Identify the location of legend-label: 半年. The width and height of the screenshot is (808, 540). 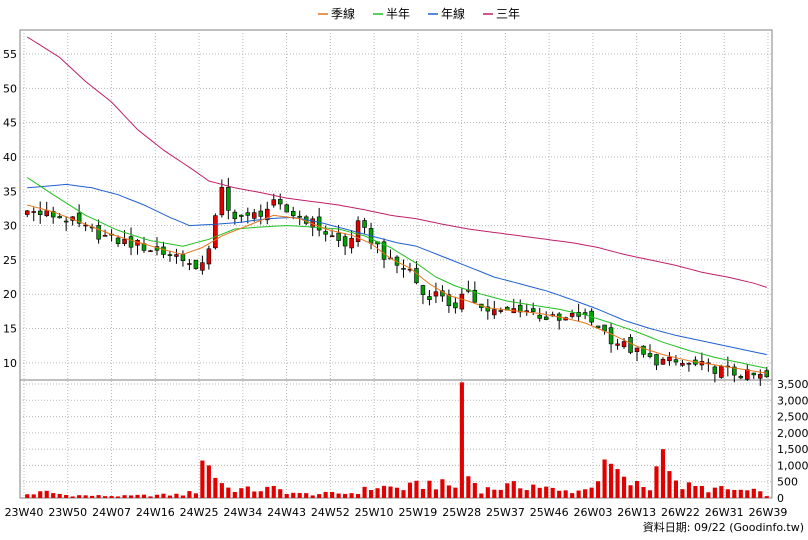
(398, 14).